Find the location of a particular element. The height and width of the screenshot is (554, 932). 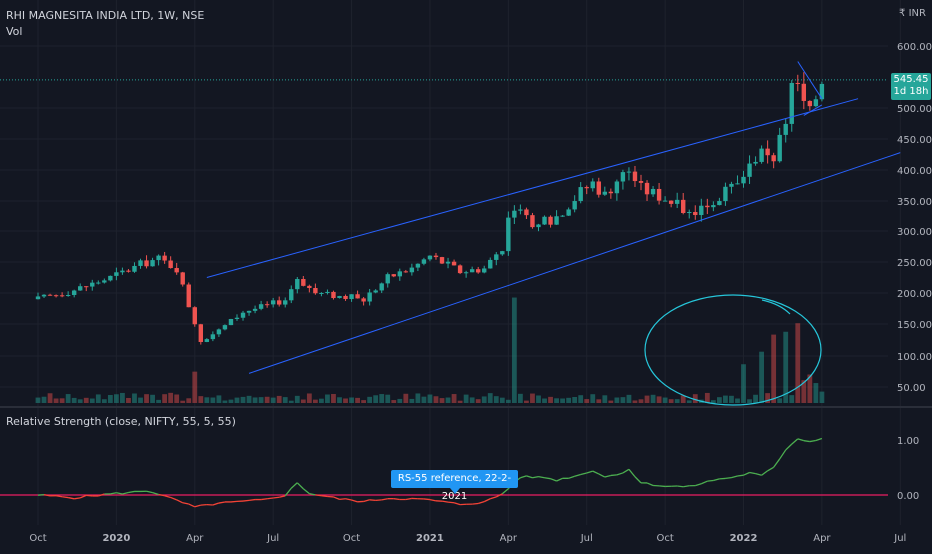

y-tick-label: 50.00 is located at coordinates (911, 388).